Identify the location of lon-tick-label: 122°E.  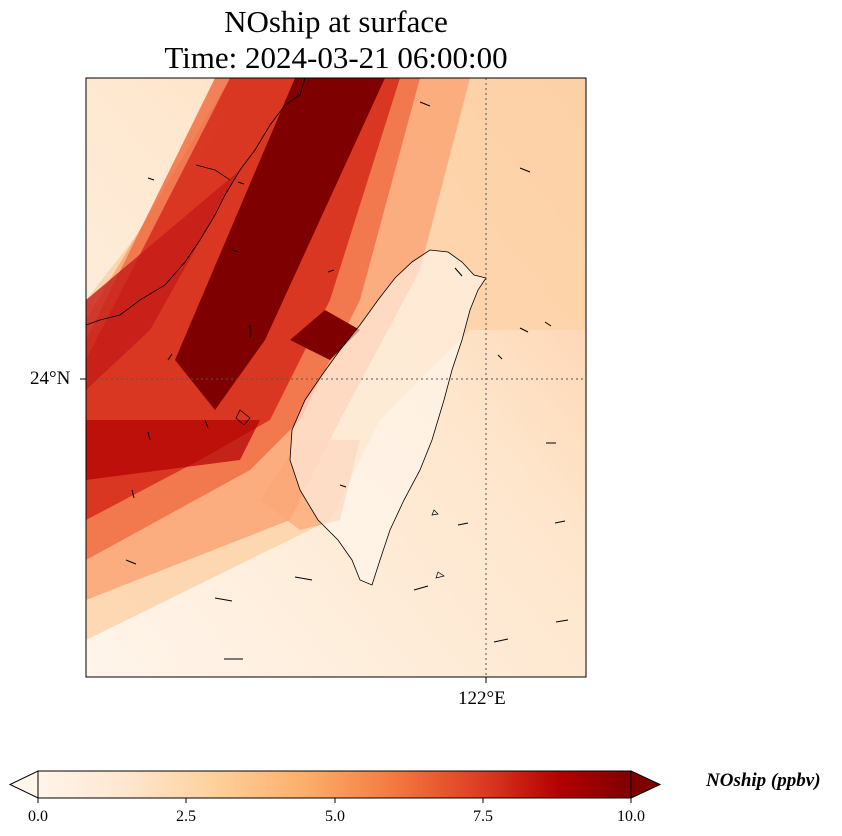
(482, 698).